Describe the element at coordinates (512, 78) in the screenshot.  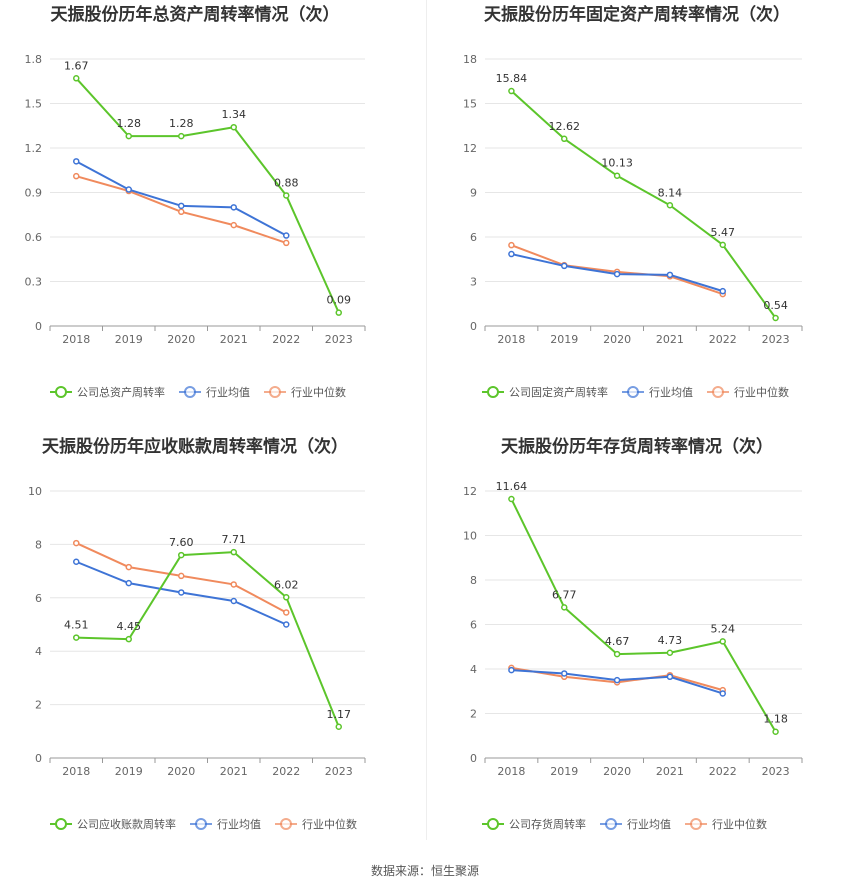
I see `data-label: 15.84` at that location.